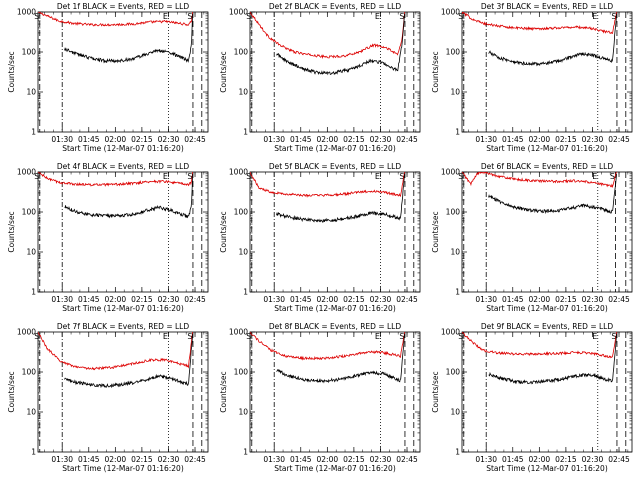 Image resolution: width=640 pixels, height=480 pixels. I want to click on panel-title: Det 4f BLACK = Events, RED = LLD, so click(123, 166).